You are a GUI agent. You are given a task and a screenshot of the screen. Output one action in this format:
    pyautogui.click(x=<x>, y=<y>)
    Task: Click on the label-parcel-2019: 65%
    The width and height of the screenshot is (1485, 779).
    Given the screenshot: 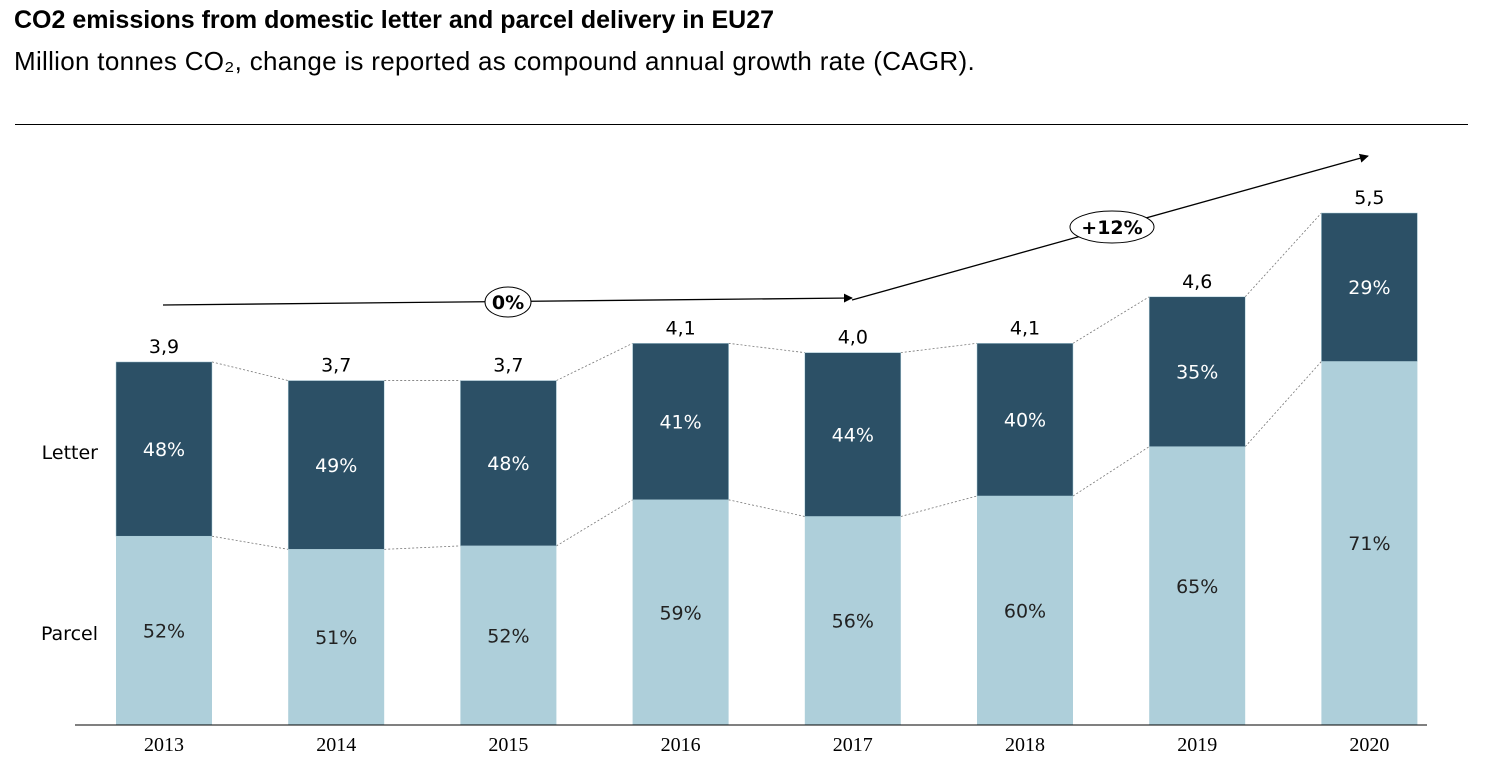 What is the action you would take?
    pyautogui.click(x=1197, y=587)
    